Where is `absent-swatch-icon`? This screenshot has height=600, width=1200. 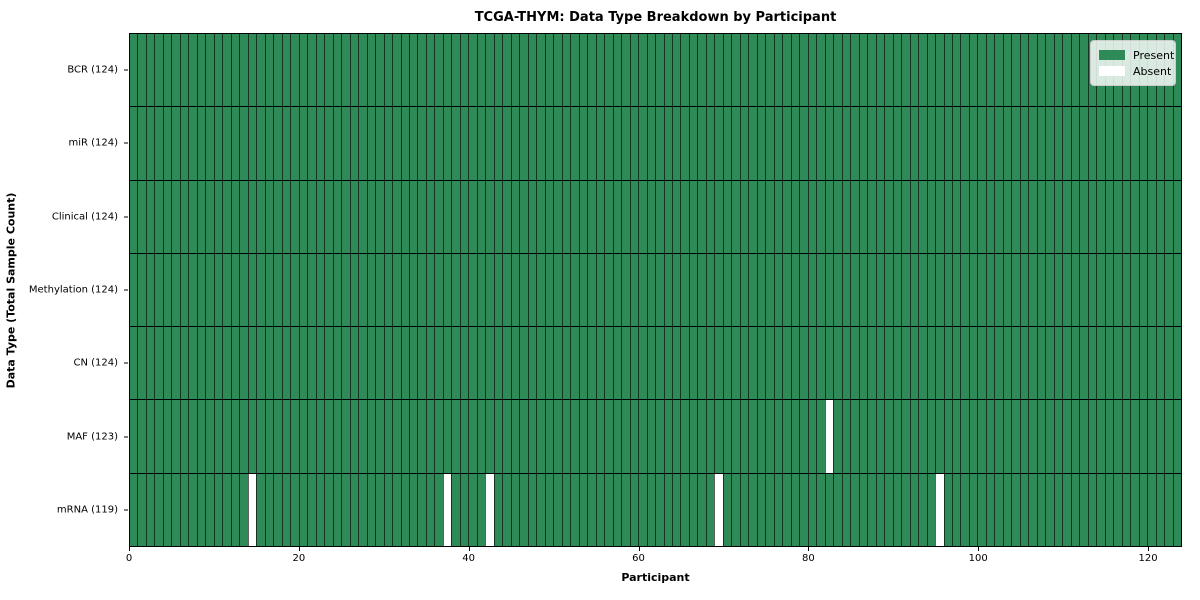 absent-swatch-icon is located at coordinates (1112, 71).